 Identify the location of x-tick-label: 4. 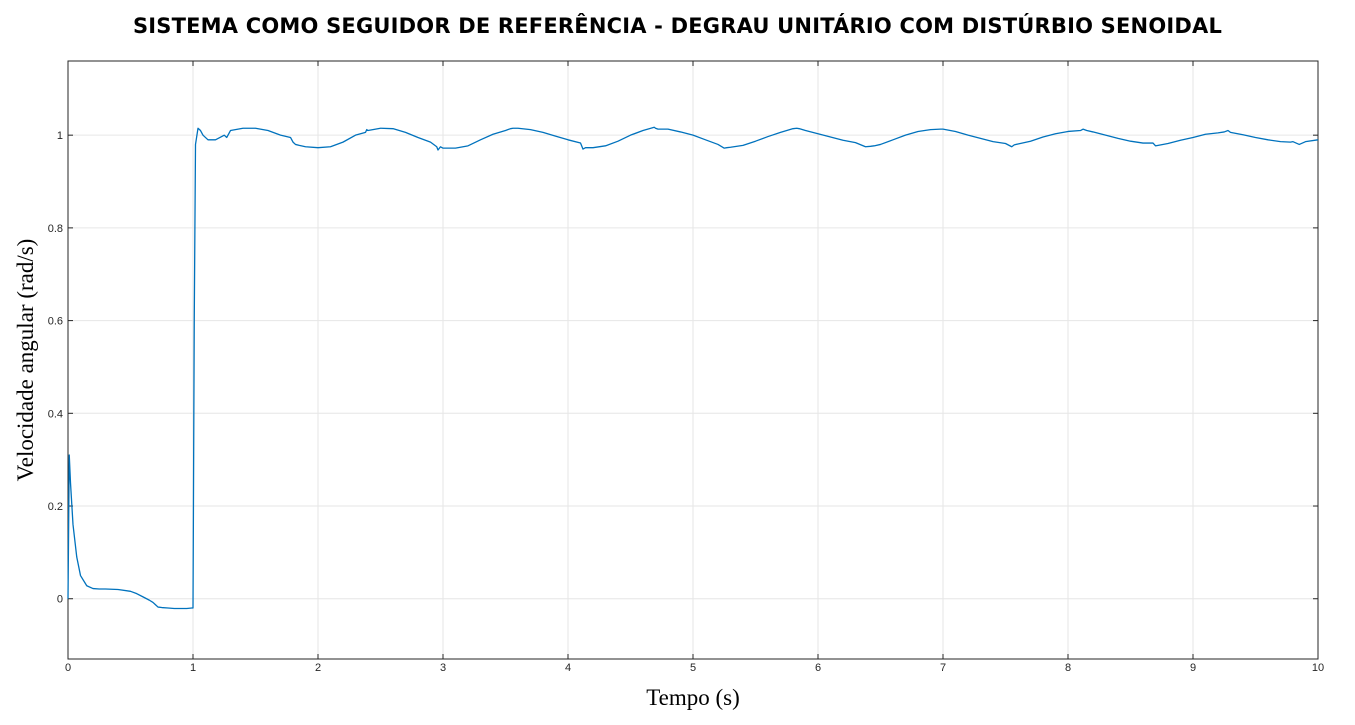
(568, 668).